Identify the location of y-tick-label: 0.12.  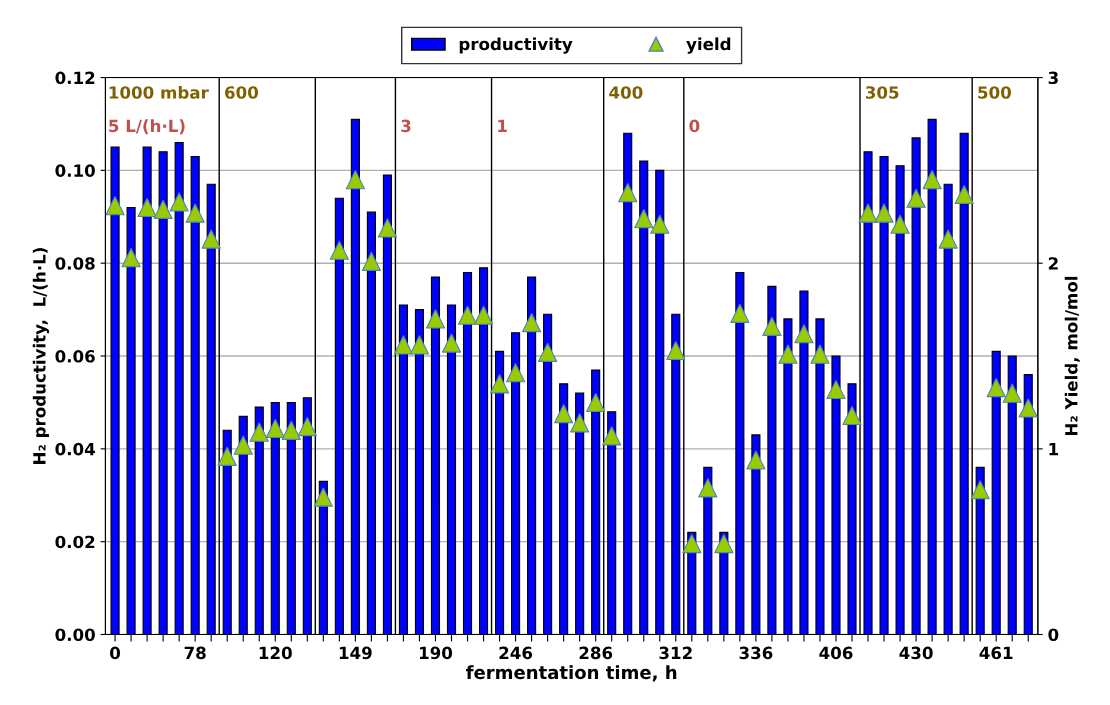
(75, 78).